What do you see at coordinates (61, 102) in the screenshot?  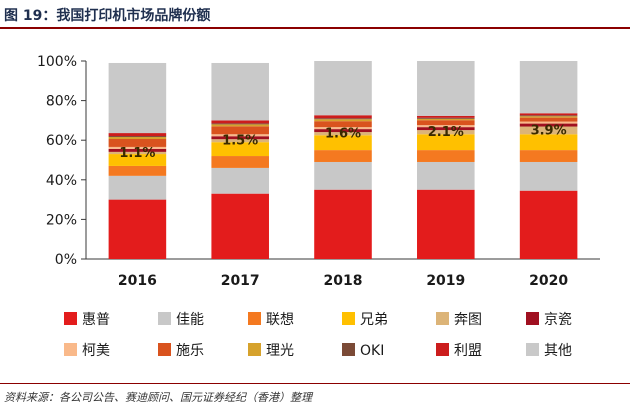 I see `y-tick-label: 80%` at bounding box center [61, 102].